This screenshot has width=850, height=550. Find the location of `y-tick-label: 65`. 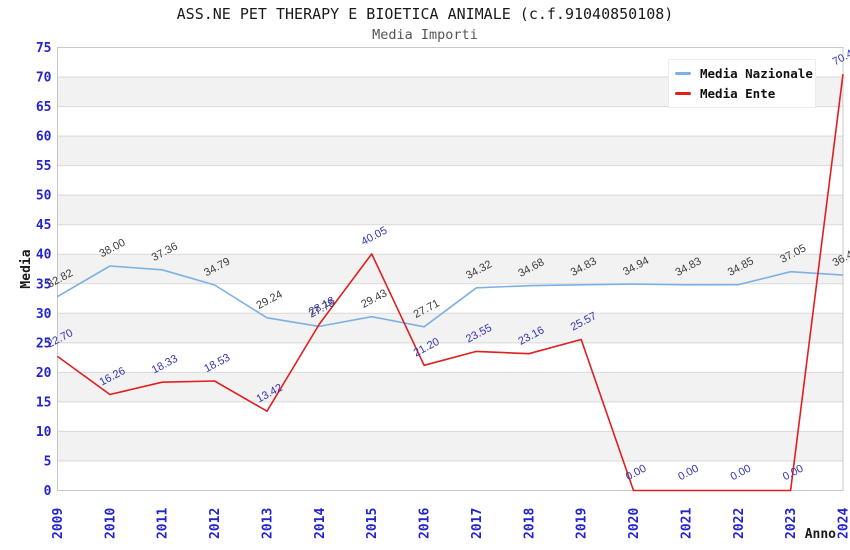

y-tick-label: 65 is located at coordinates (44, 107).